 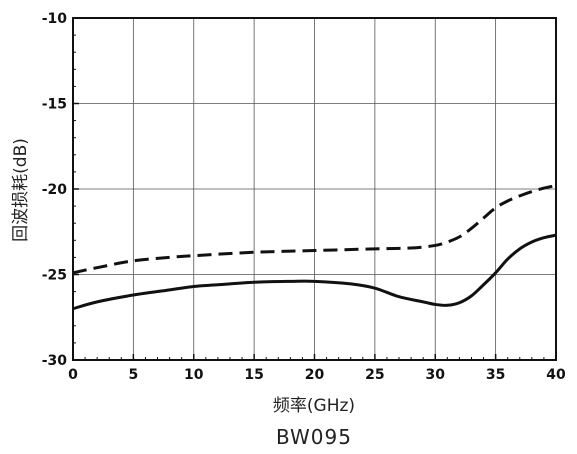 What do you see at coordinates (55, 361) in the screenshot?
I see `y-tick-label: -30` at bounding box center [55, 361].